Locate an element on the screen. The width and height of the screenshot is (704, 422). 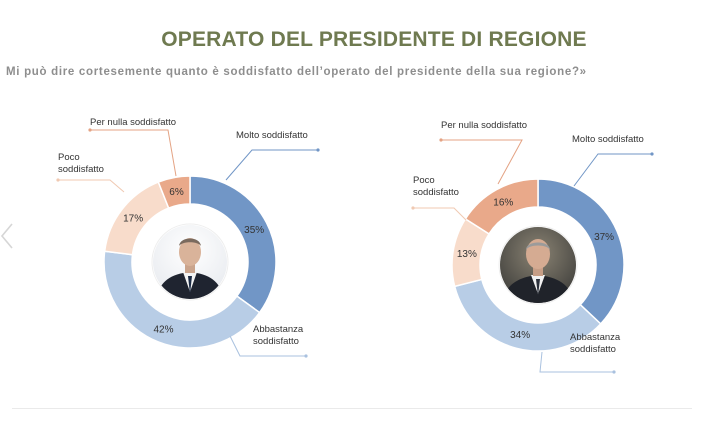
footer-divider is located at coordinates (352, 408).